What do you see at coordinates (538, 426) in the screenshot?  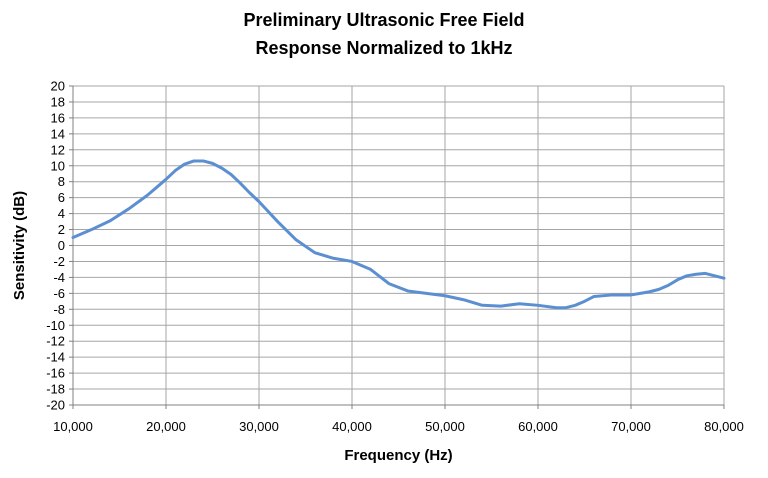 I see `x-tick-label: 60,000` at bounding box center [538, 426].